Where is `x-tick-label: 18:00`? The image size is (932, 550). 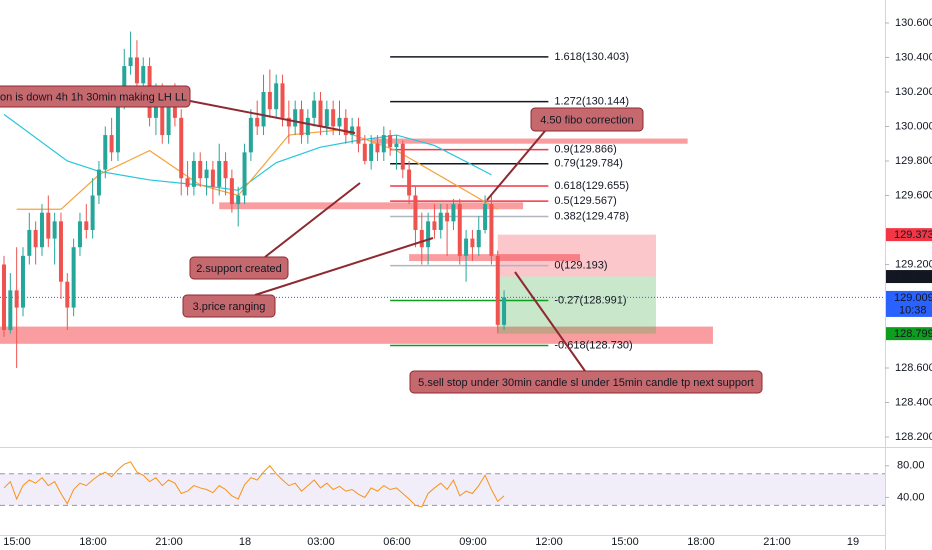 x-tick-label: 18:00 is located at coordinates (701, 542).